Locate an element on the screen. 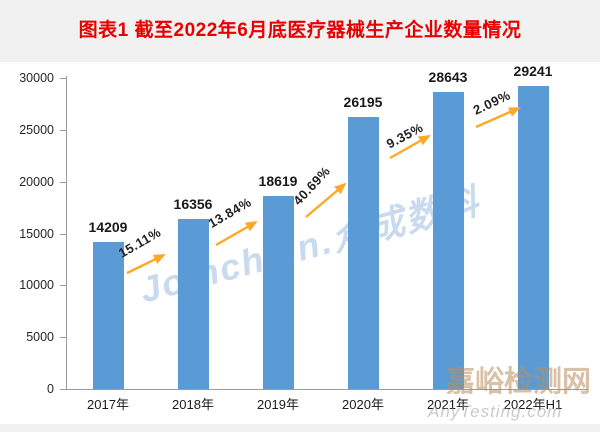 The image size is (600, 432). chart-title: 图表1 截至2022年6月底医疗器械生产企业数量情况 is located at coordinates (300, 30).